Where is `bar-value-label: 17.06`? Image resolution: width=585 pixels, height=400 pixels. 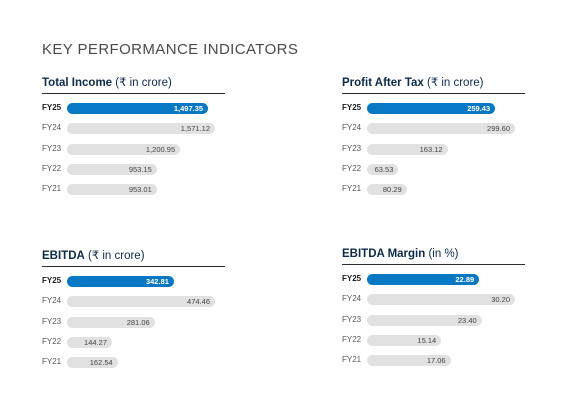
bar-value-label: 17.06 is located at coordinates (436, 361).